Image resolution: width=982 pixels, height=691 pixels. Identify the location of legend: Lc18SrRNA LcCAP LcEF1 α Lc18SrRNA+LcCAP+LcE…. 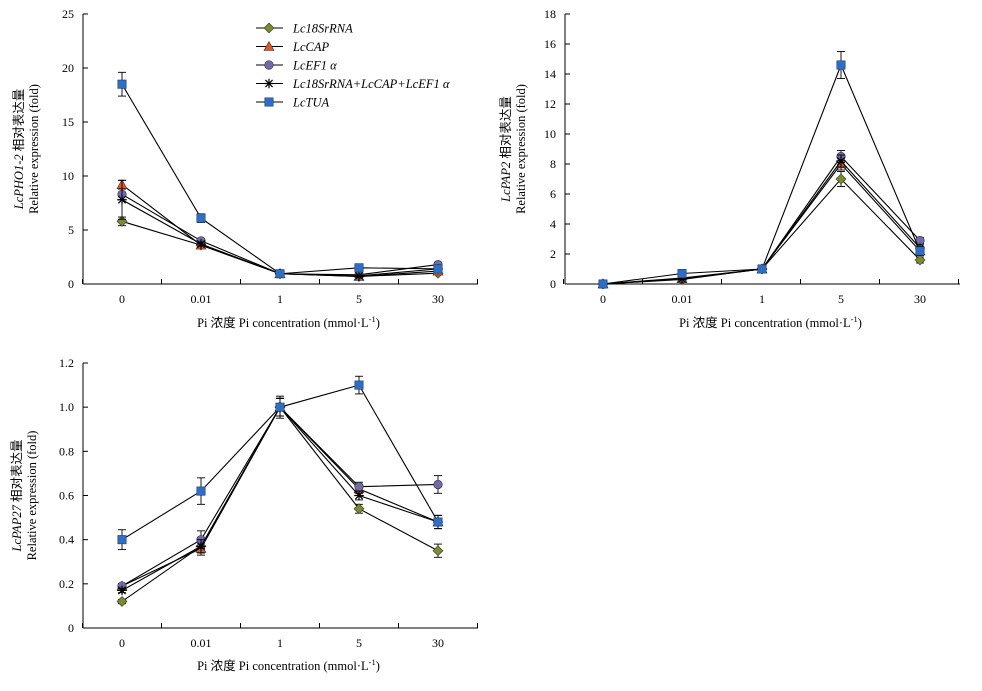
(353, 66).